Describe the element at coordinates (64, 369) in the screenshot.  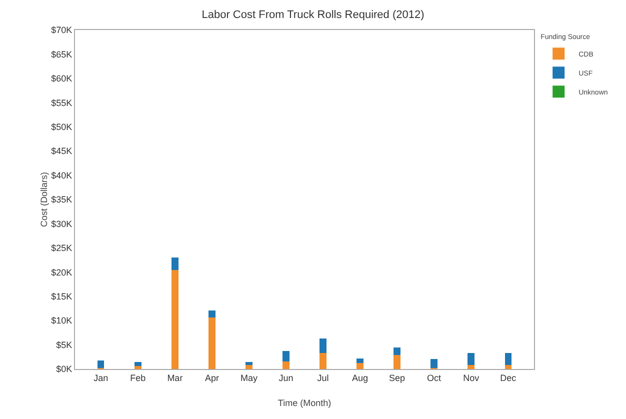
I see `y-tick-label: $0K` at that location.